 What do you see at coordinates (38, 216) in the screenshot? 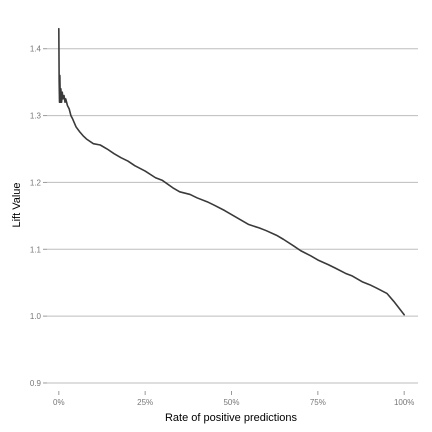
I see `y-axis-ticks: 0.9 1.0 1.1 1.2 1.3 1.4` at bounding box center [38, 216].